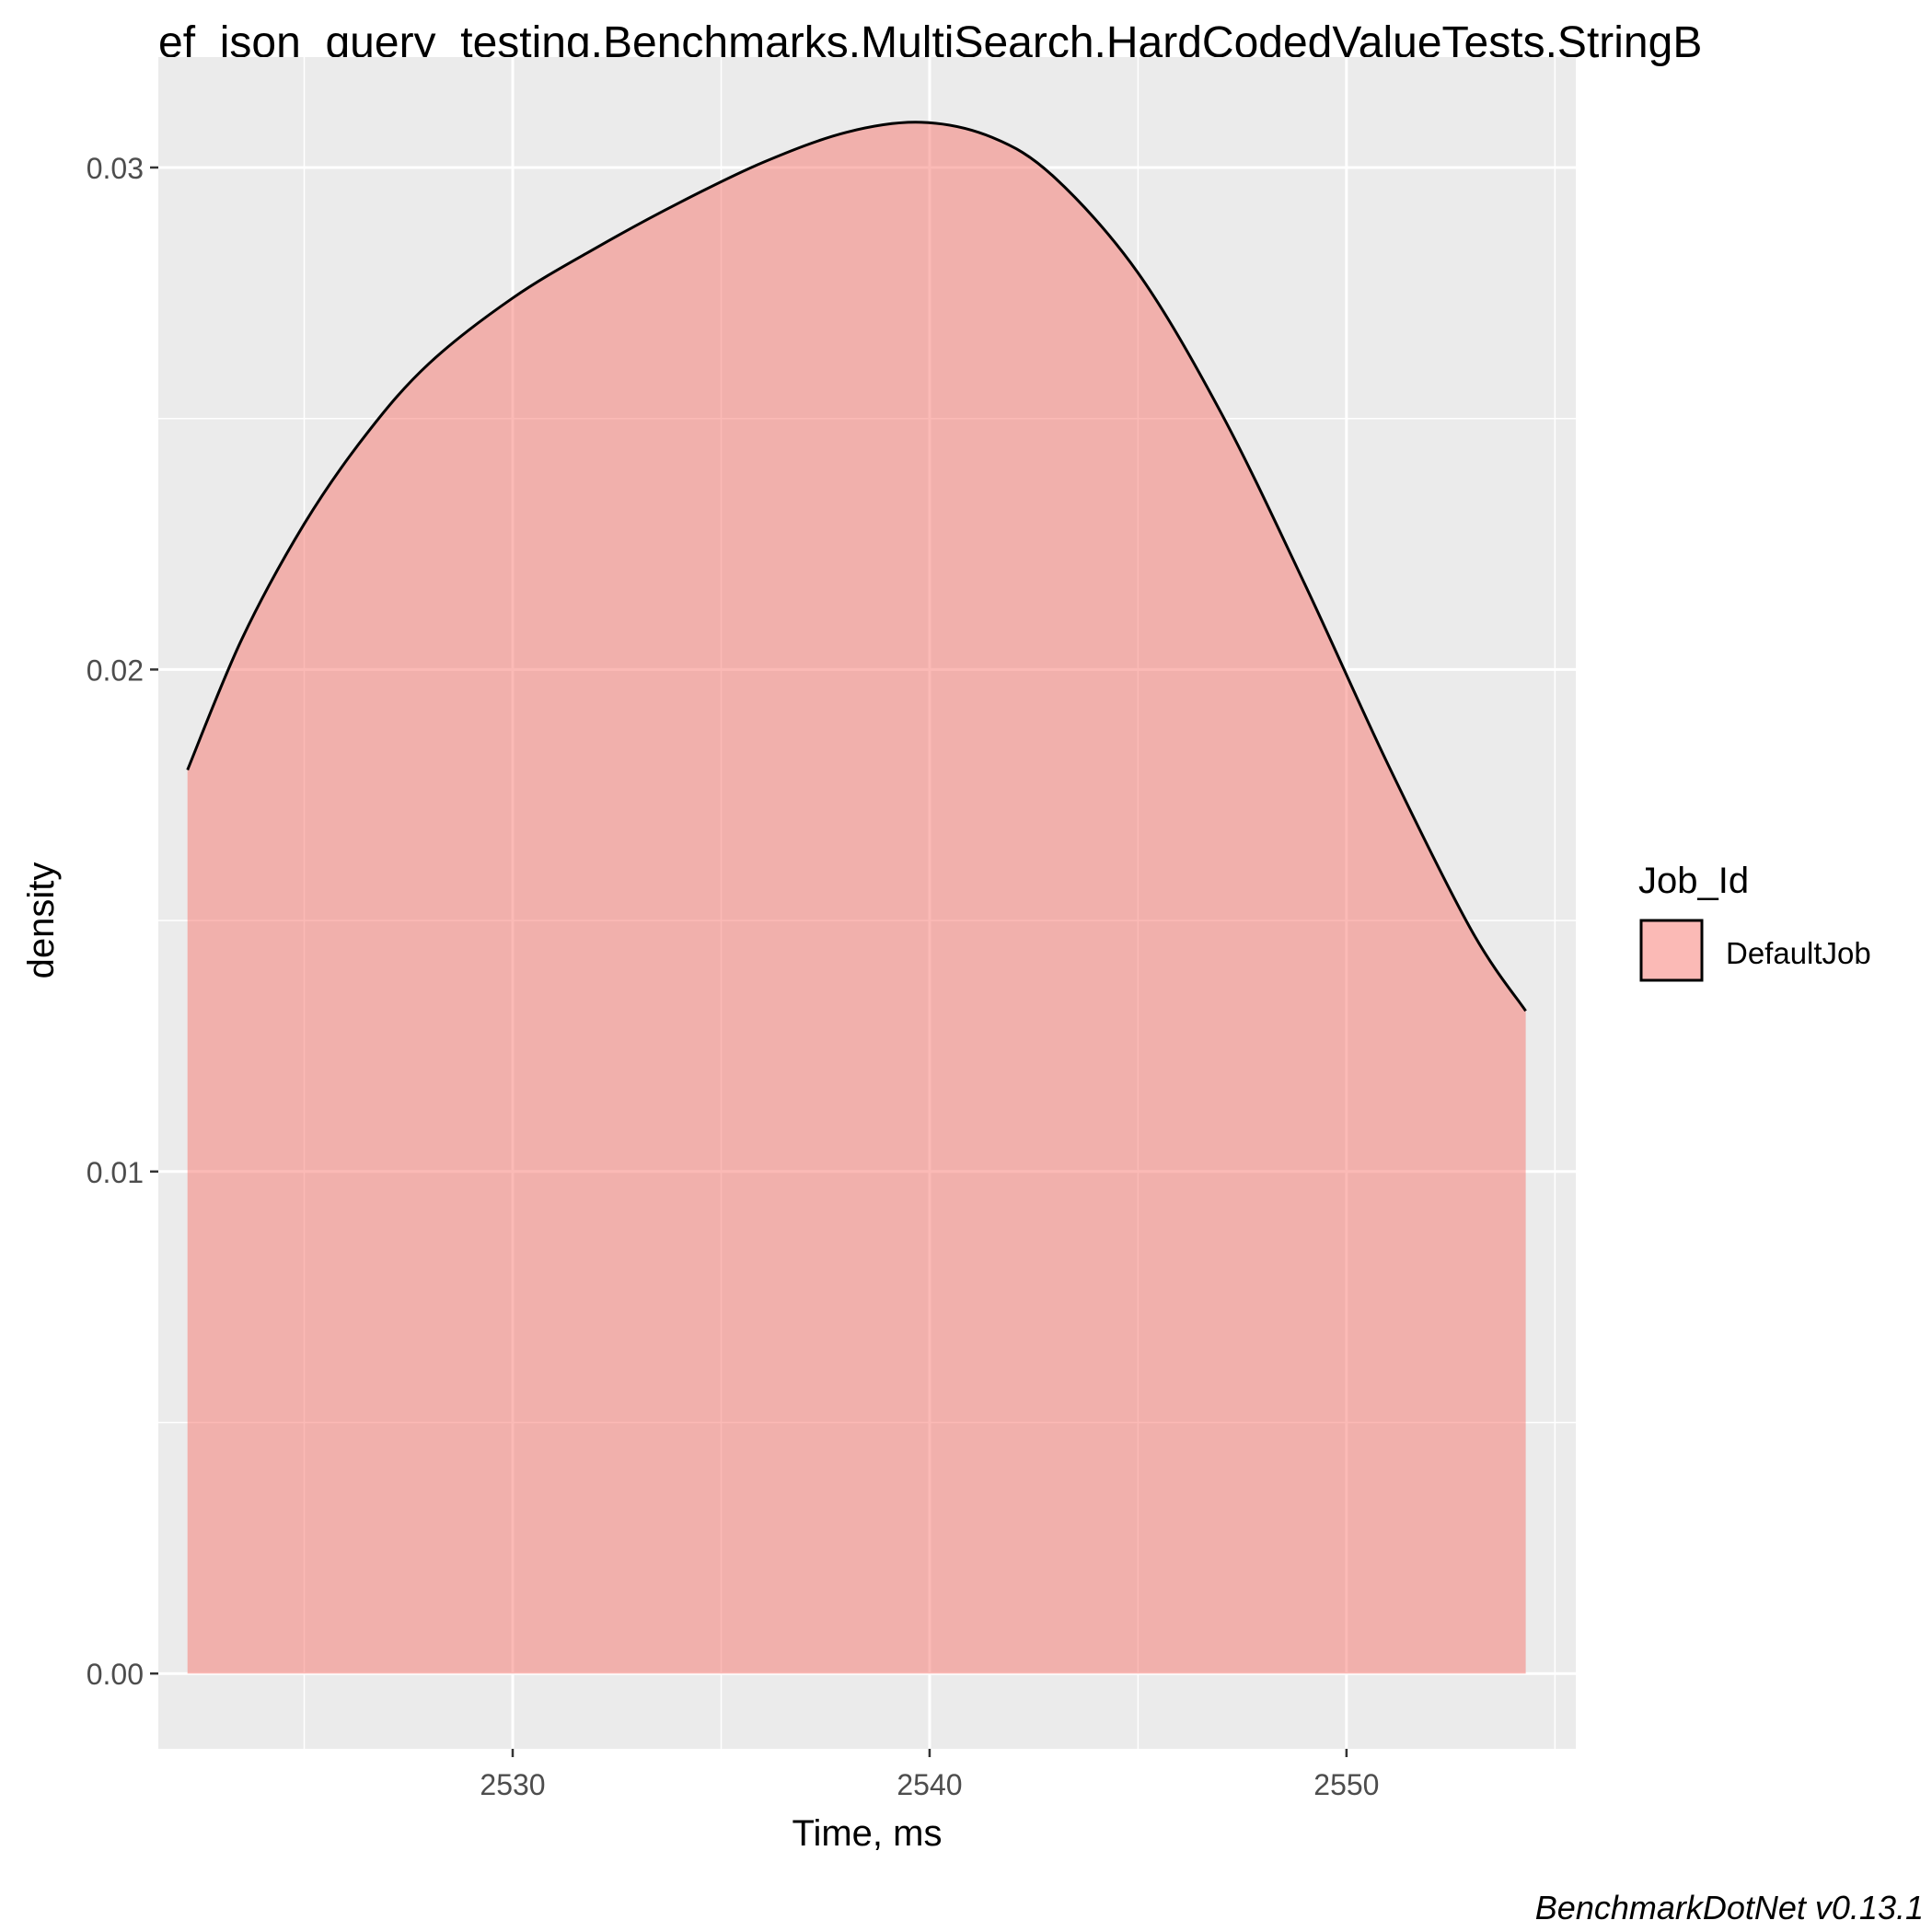 Image resolution: width=1932 pixels, height=1932 pixels. Describe the element at coordinates (1694, 881) in the screenshot. I see `legend-title: Job_Id` at that location.